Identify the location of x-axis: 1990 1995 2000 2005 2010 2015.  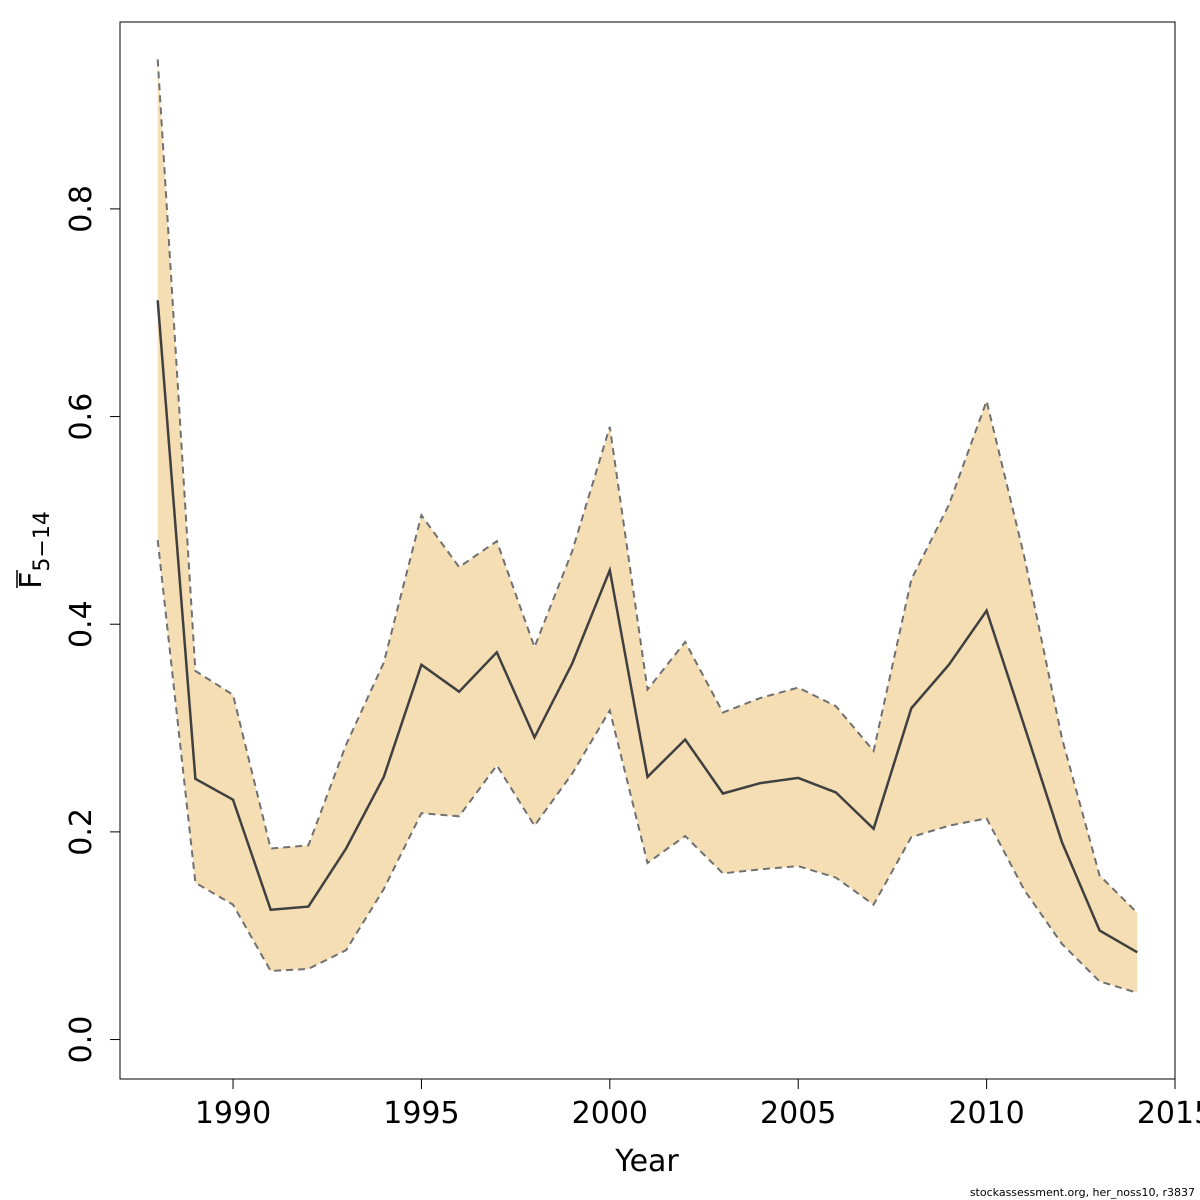
(697, 1105).